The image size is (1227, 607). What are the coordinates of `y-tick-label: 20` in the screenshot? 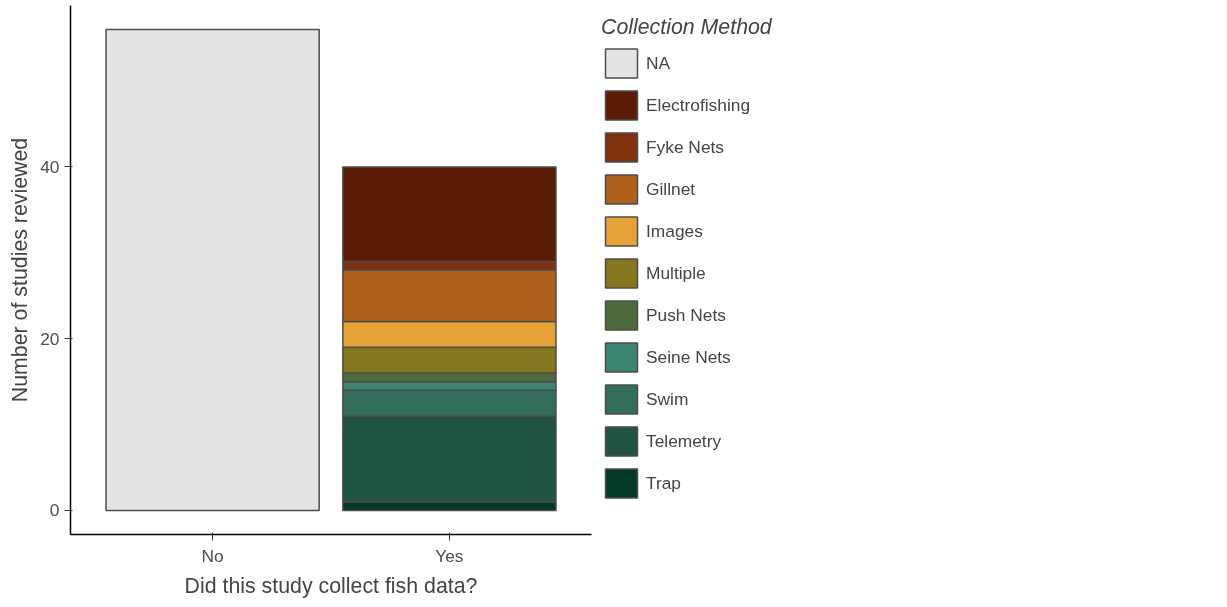 It's located at (50, 338).